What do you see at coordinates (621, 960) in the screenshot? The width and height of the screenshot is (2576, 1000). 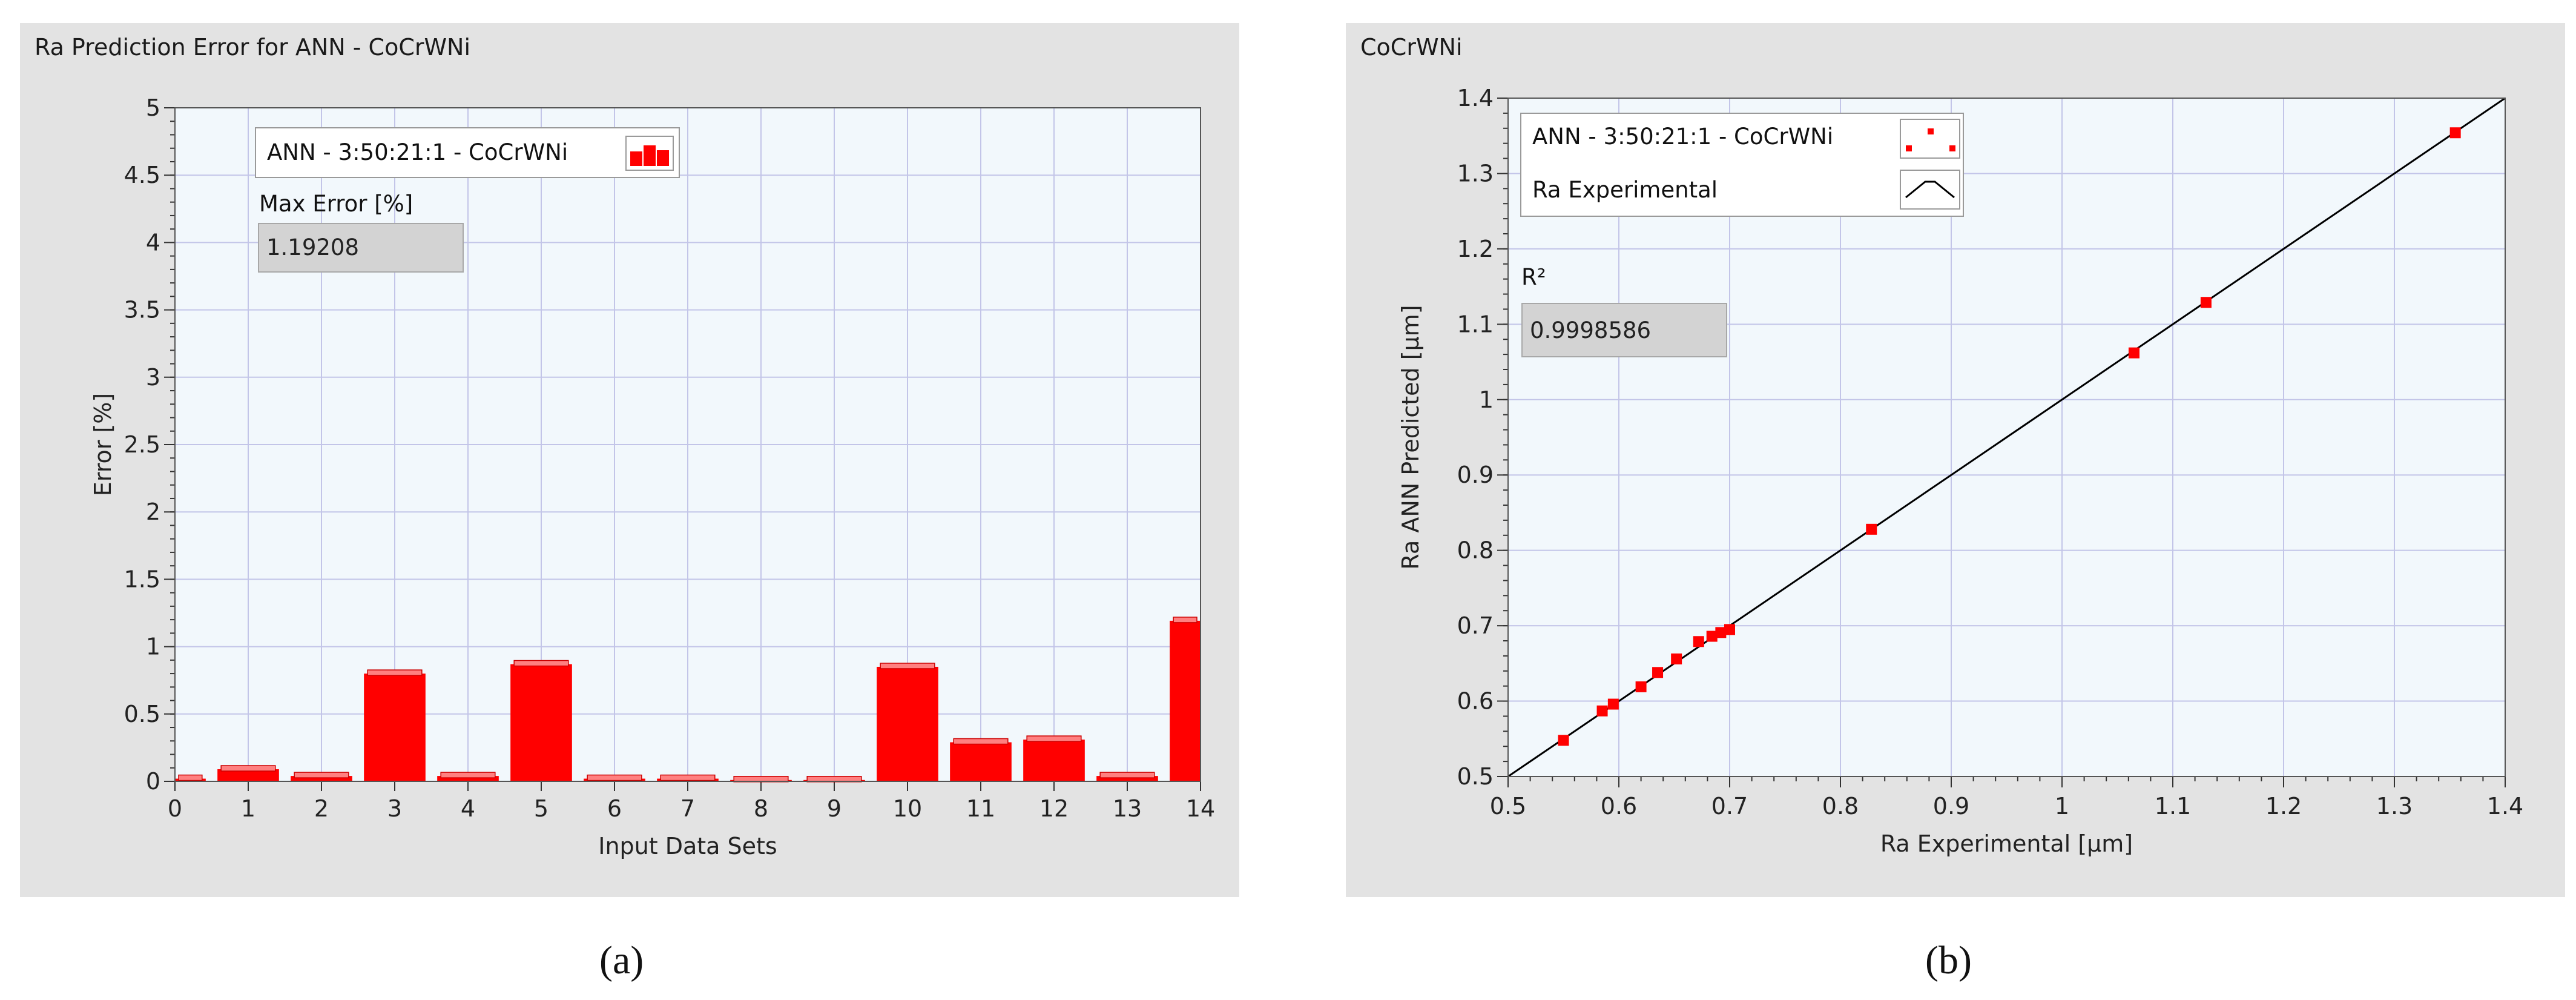 I see `caption-a: (a)` at bounding box center [621, 960].